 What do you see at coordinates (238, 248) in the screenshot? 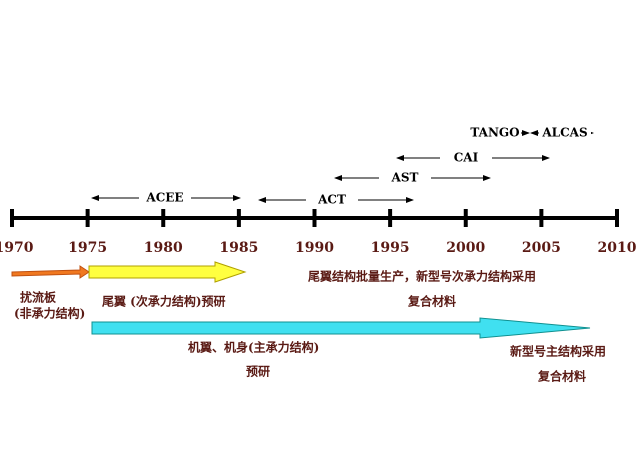
I see `year-label: 1985` at bounding box center [238, 248].